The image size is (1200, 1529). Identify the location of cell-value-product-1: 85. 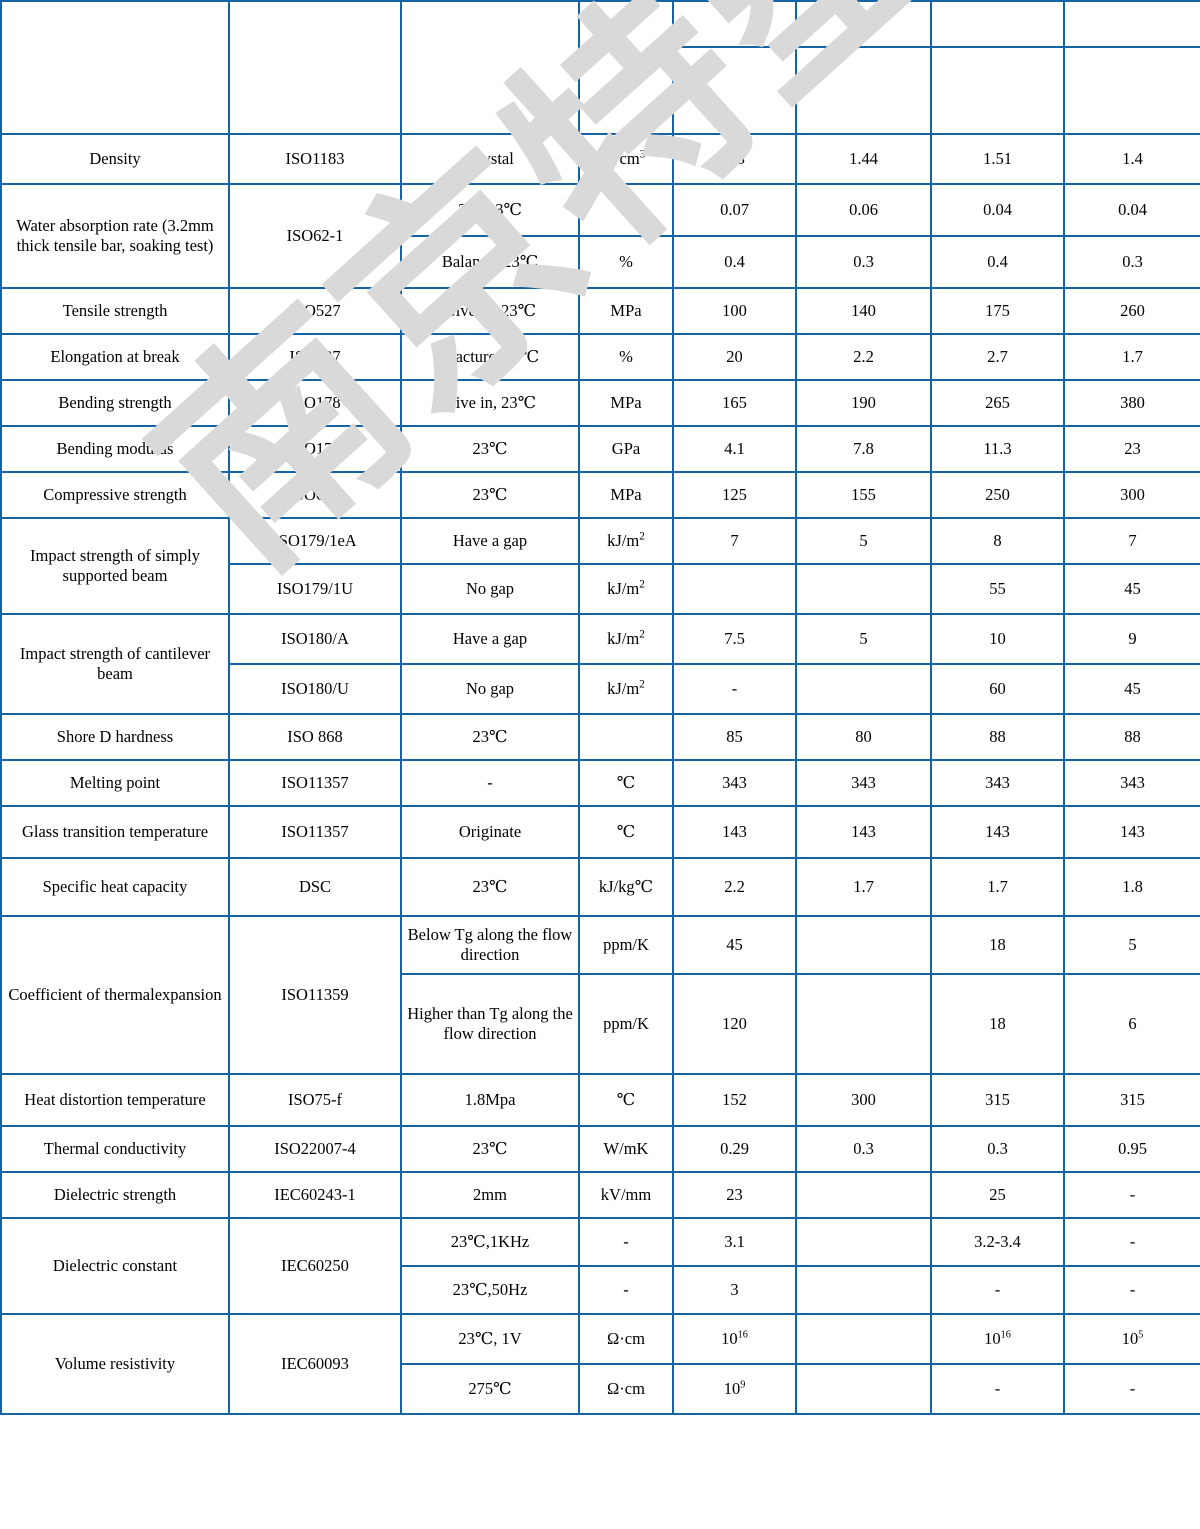
(734, 736).